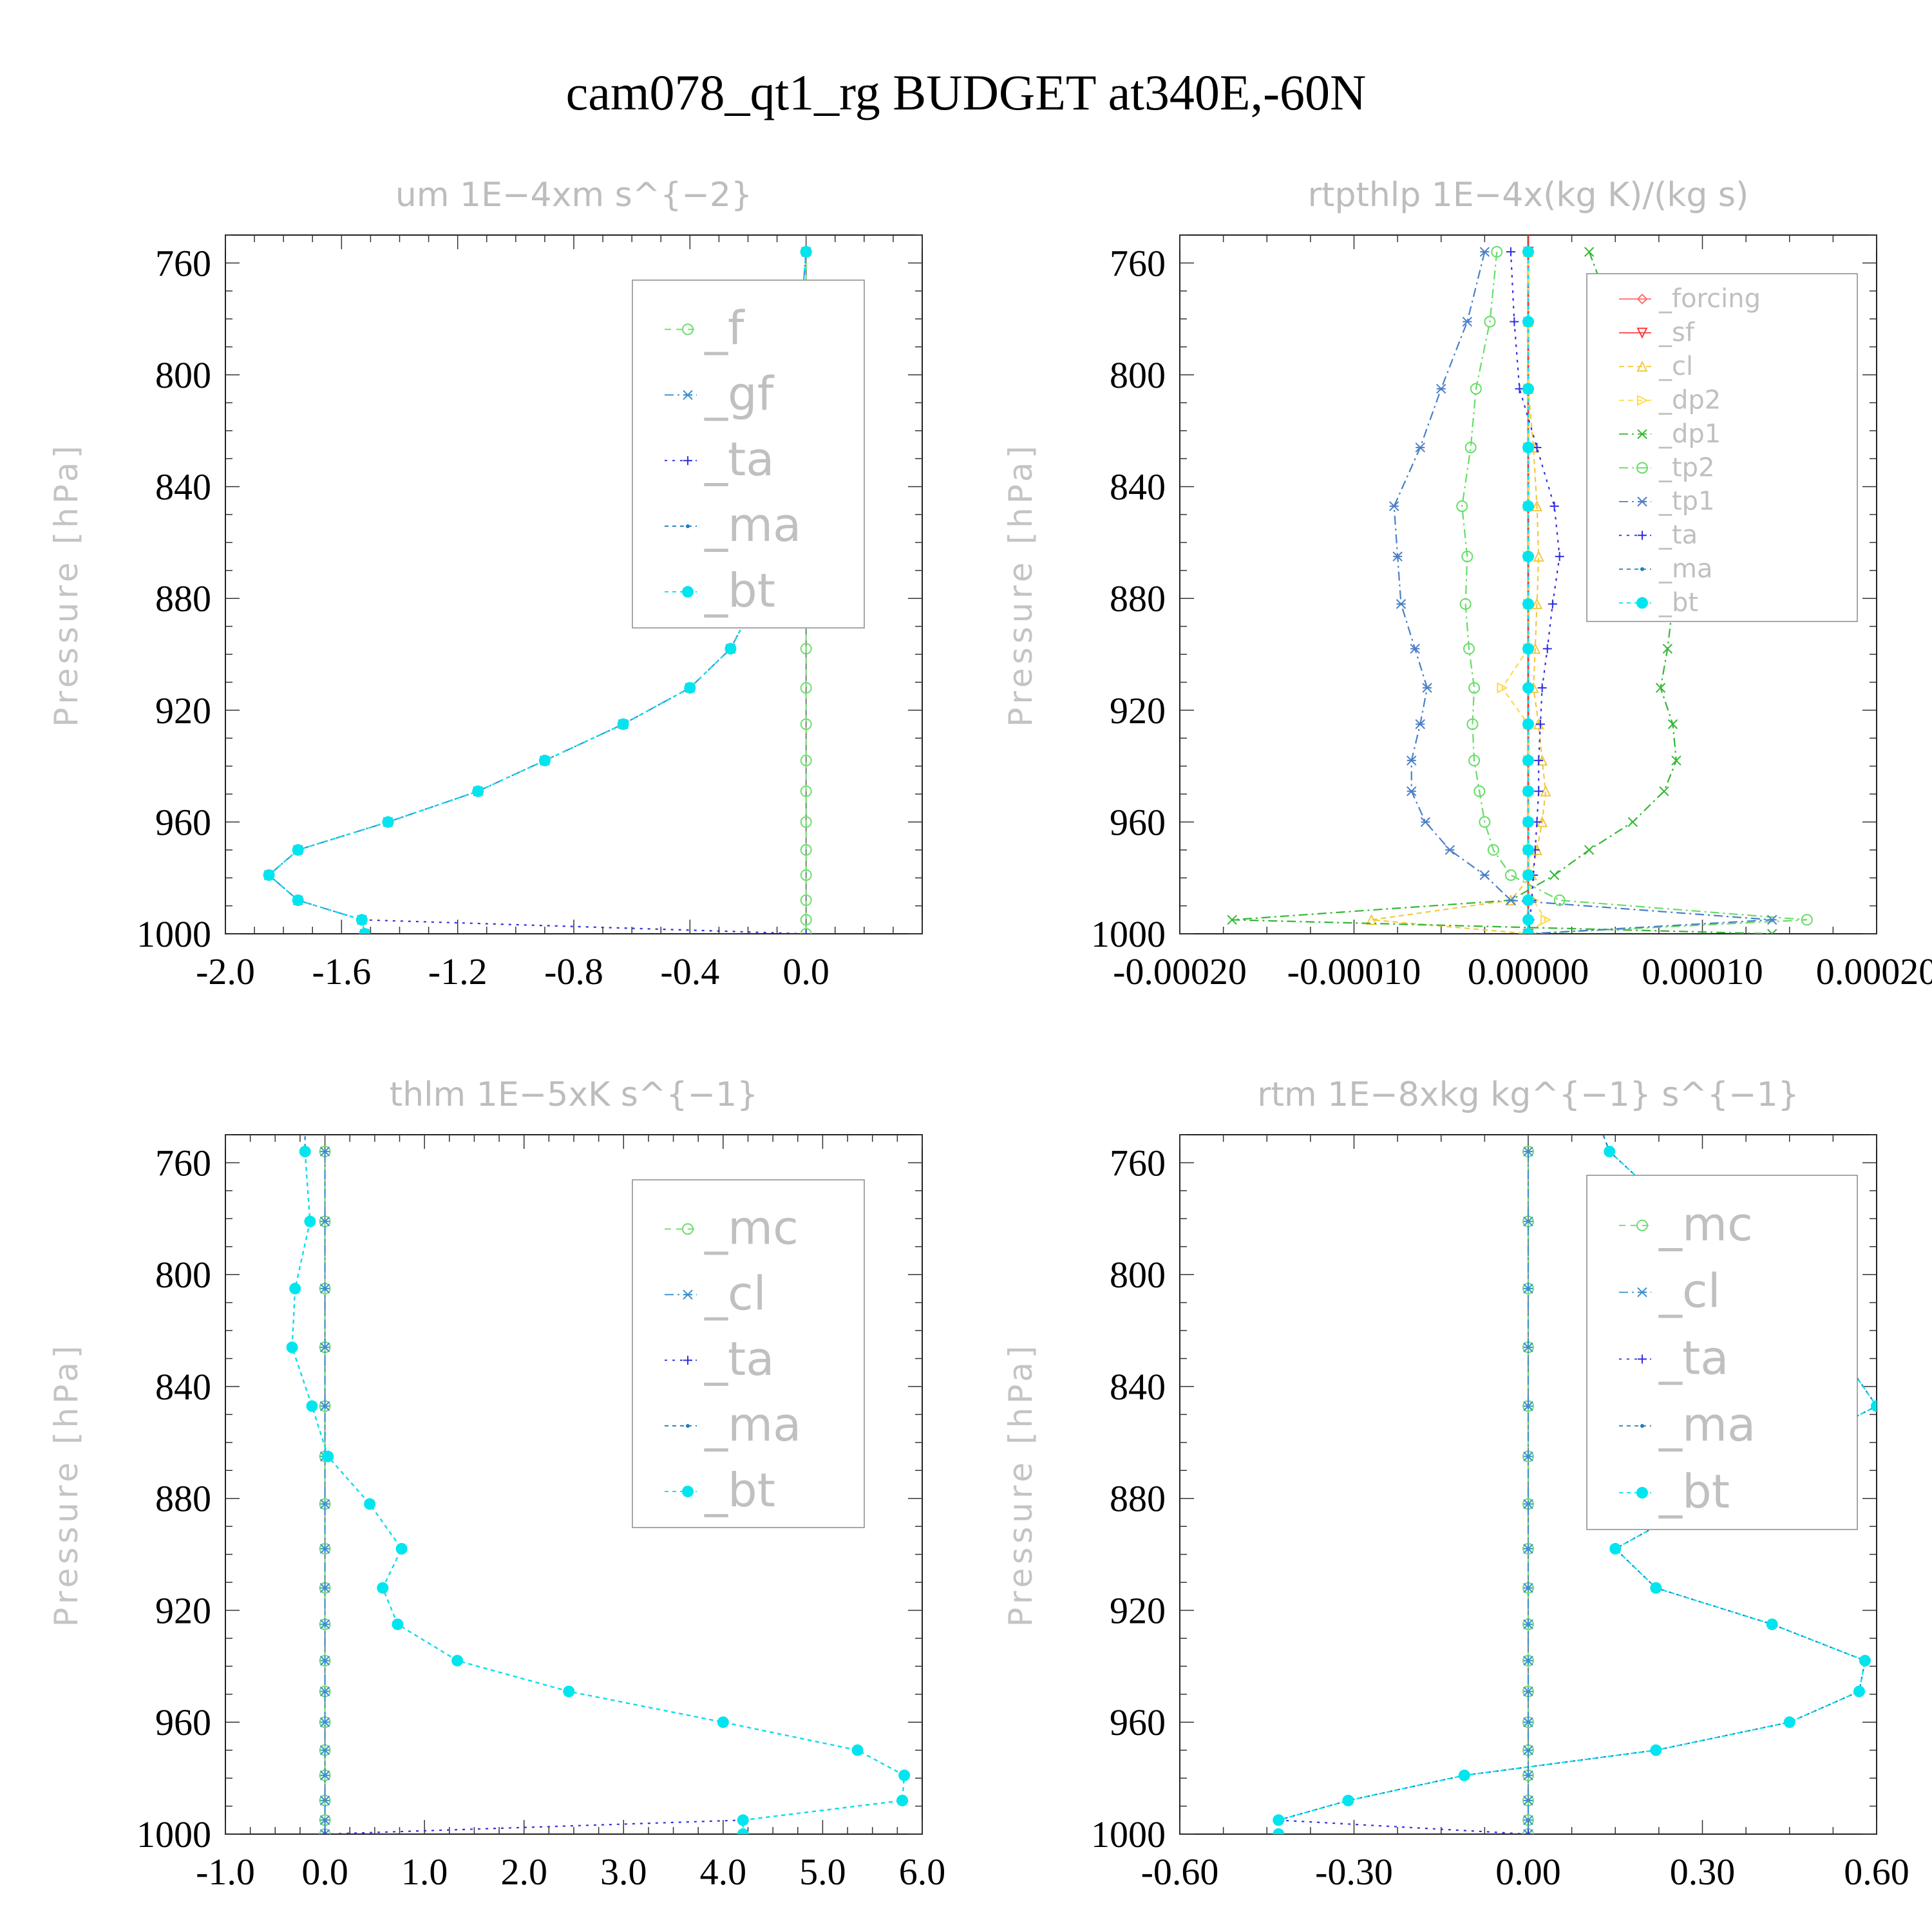 This screenshot has height=1932, width=1932. I want to click on y-tick-label: 1000, so click(174, 1834).